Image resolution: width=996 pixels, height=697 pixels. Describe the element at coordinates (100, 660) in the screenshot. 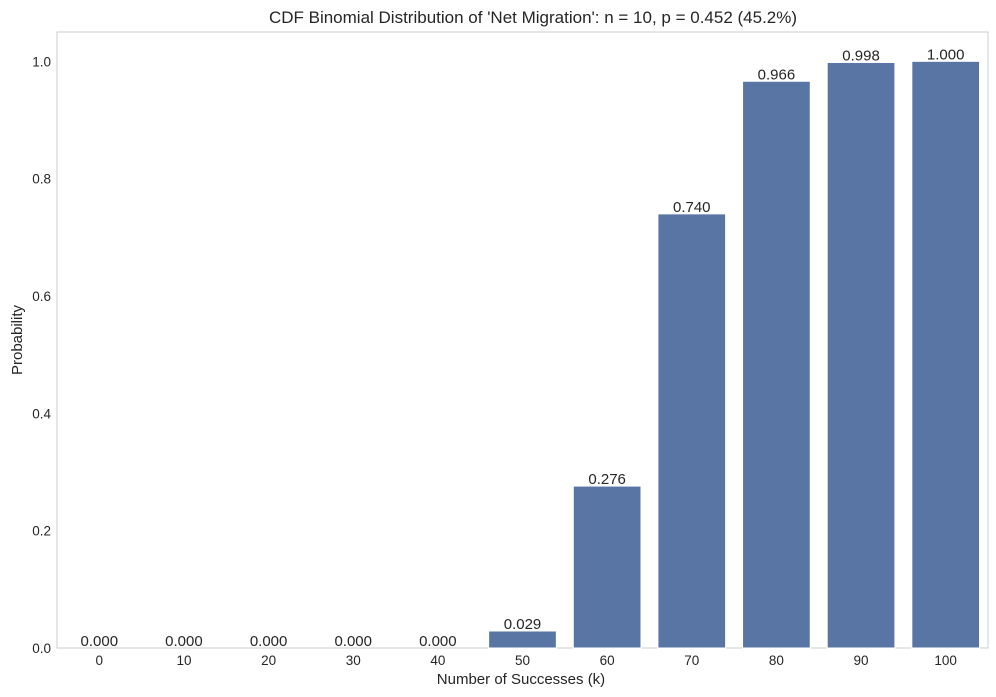

I see `x-tick-label-0: 0` at that location.